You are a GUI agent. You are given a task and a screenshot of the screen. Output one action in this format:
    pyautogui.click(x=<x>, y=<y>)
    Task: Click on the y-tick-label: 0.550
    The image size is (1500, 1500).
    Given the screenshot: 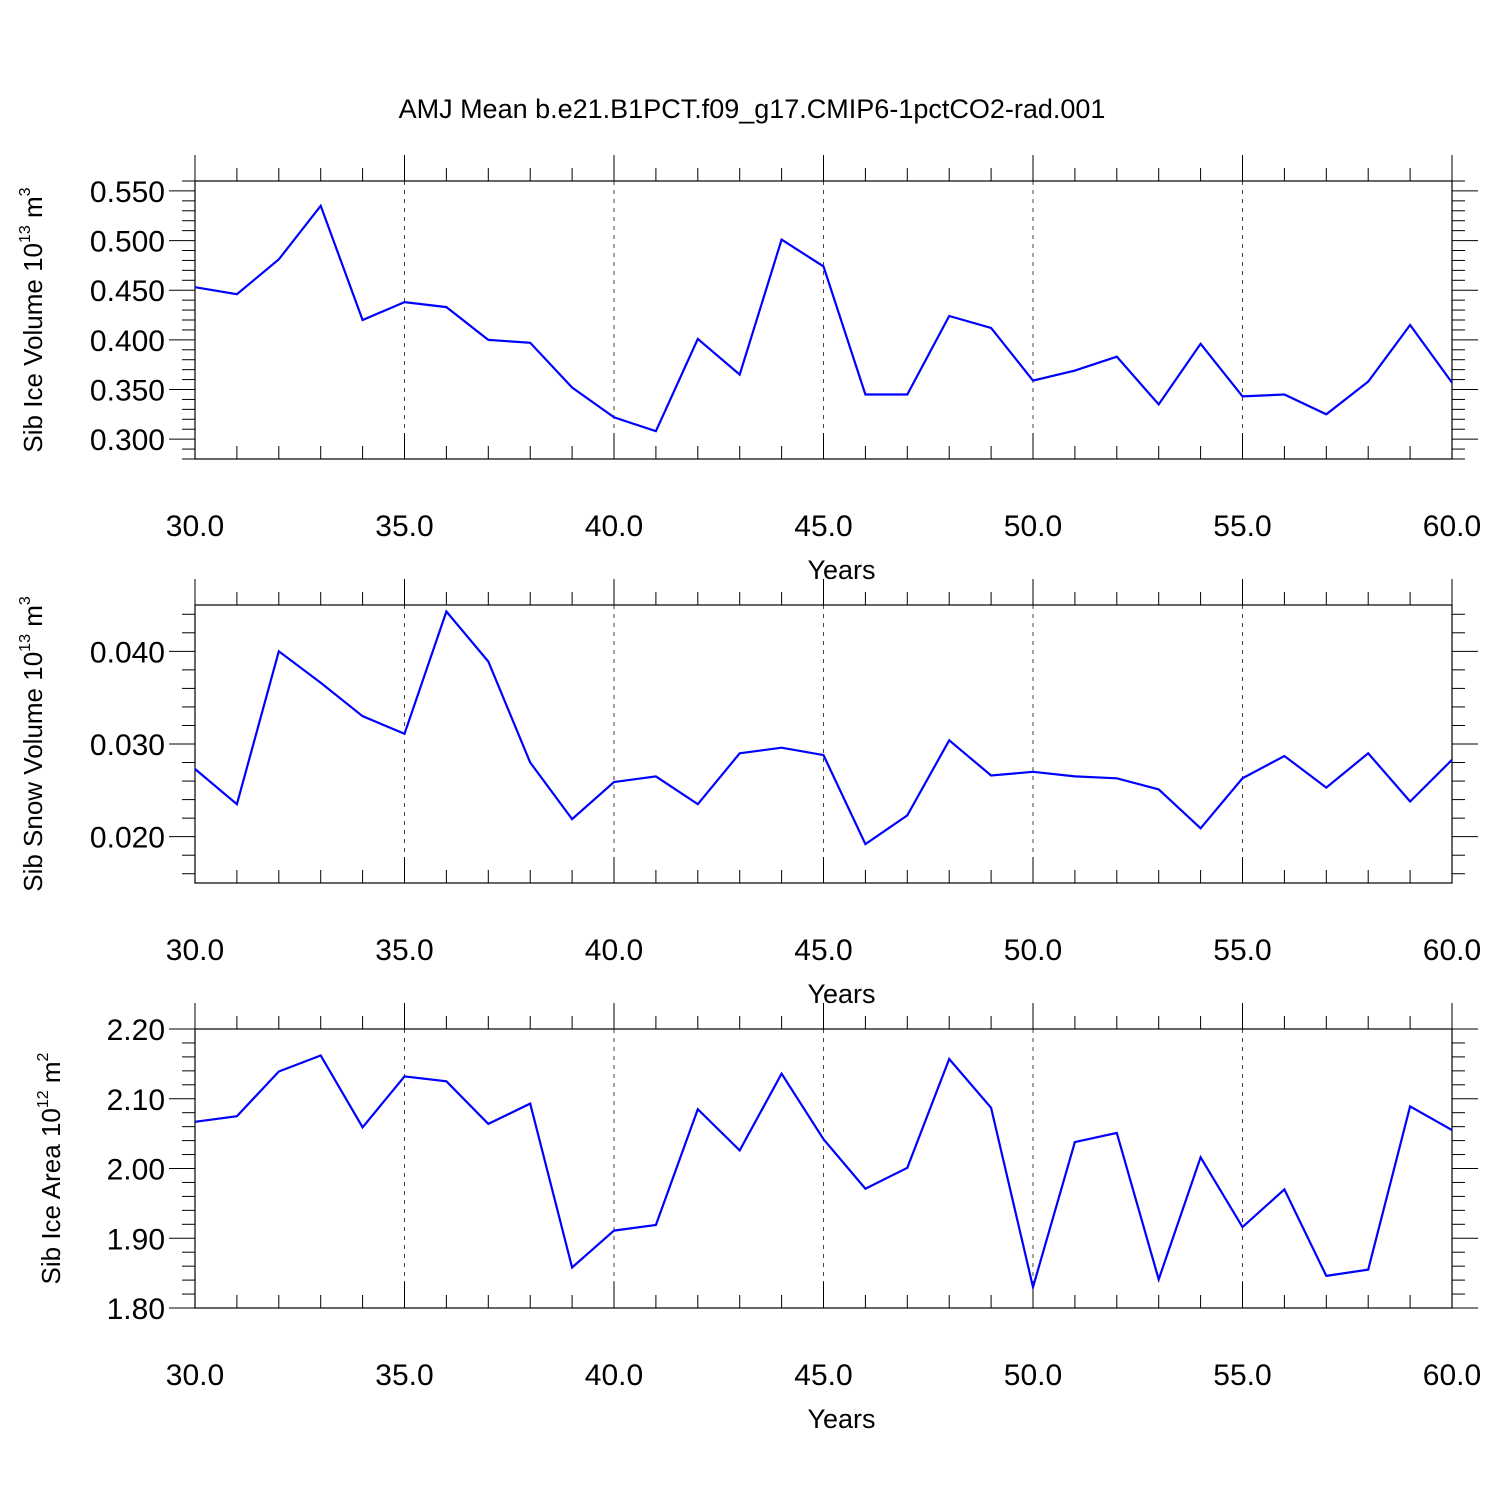 What is the action you would take?
    pyautogui.click(x=127, y=192)
    